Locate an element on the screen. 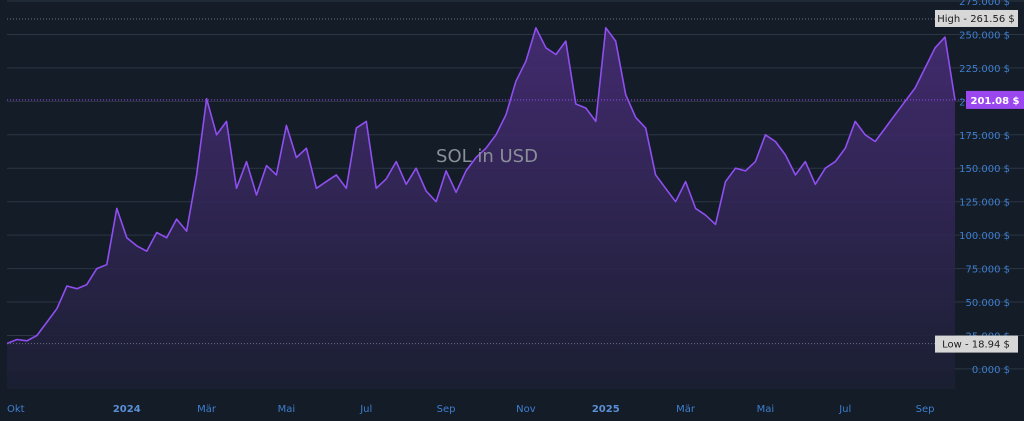 The image size is (1024, 421). y-tick-label: 150.000 $ is located at coordinates (984, 169).